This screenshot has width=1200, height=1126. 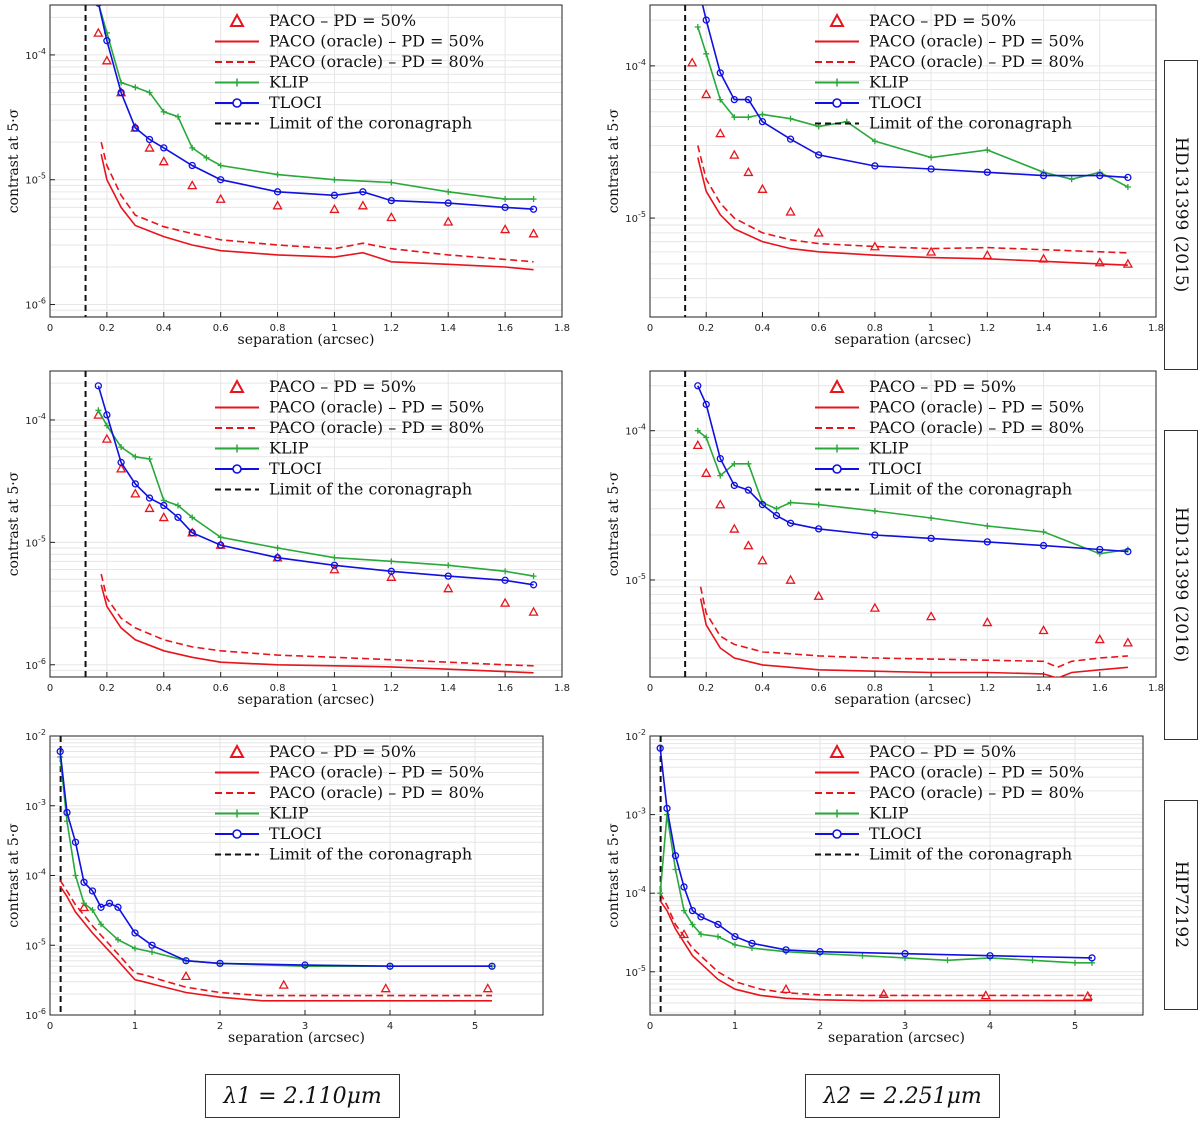 What do you see at coordinates (306, 340) in the screenshot?
I see `x-axis-label: separation (arcsec)` at bounding box center [306, 340].